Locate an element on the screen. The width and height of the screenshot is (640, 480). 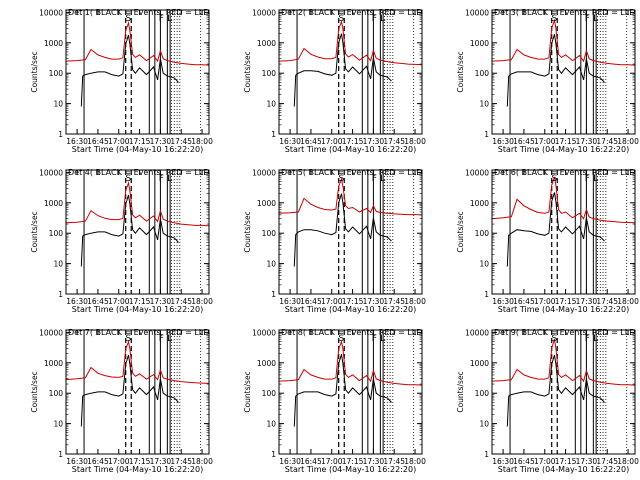
panel-title: Det 4( BLACK = Events, RED = LLD is located at coordinates (138, 172).